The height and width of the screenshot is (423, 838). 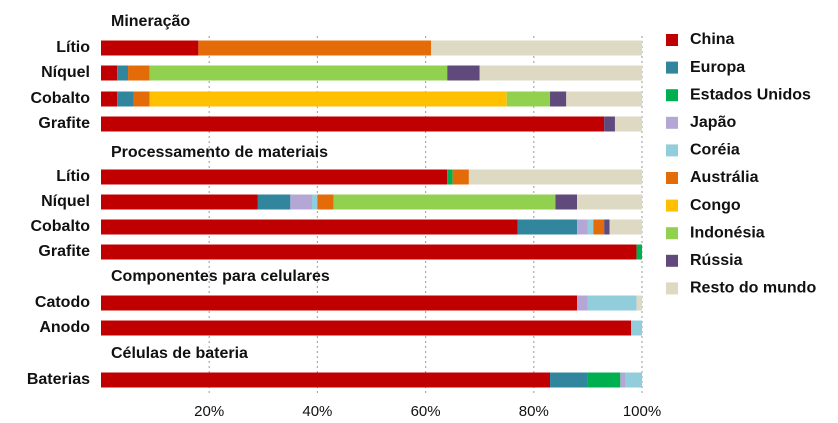 What do you see at coordinates (715, 205) in the screenshot?
I see `legend-label: Congo` at bounding box center [715, 205].